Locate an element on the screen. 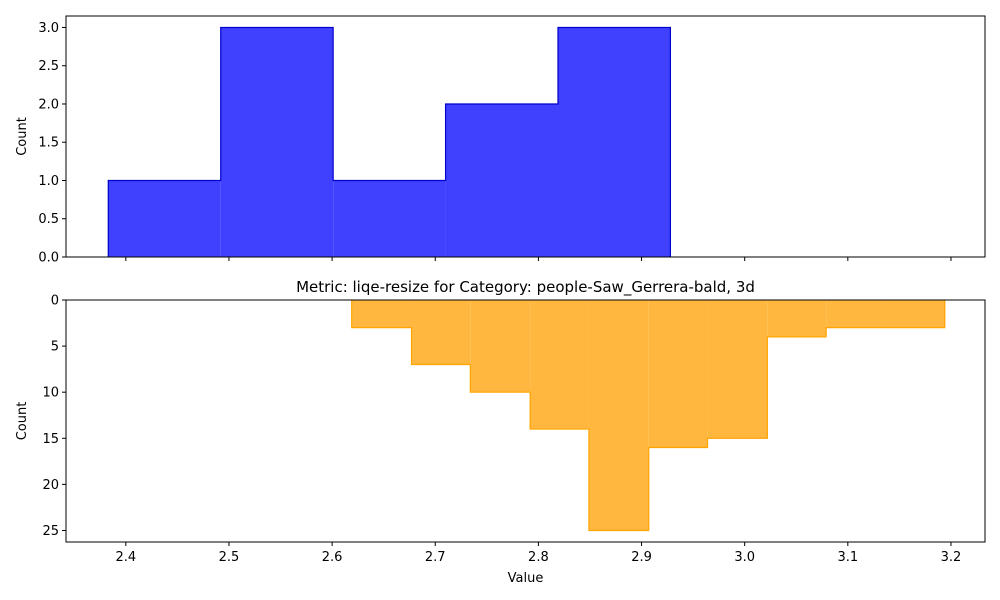  y-tick-label: 0.0 is located at coordinates (48, 258).